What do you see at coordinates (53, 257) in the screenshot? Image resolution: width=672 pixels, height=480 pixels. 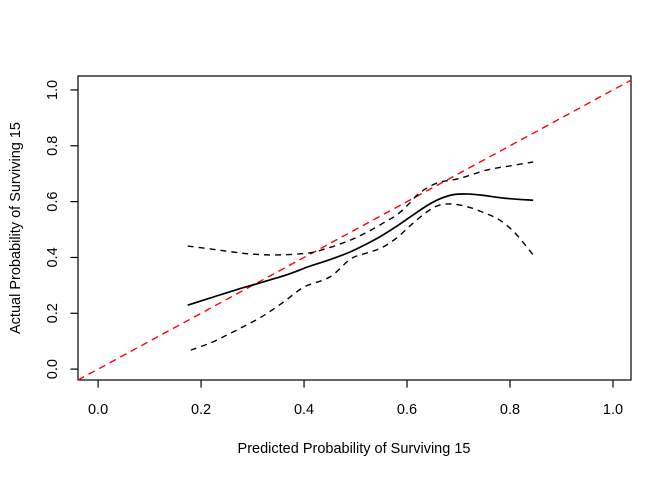 I see `y-axis-tick-label: 0.4` at bounding box center [53, 257].